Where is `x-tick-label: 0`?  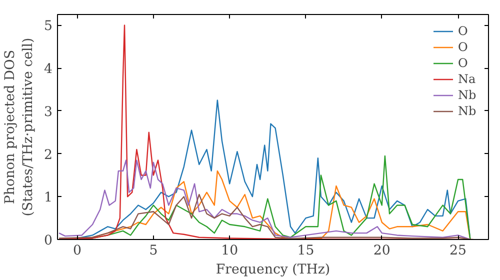 x-tick-label: 0 is located at coordinates (77, 251).